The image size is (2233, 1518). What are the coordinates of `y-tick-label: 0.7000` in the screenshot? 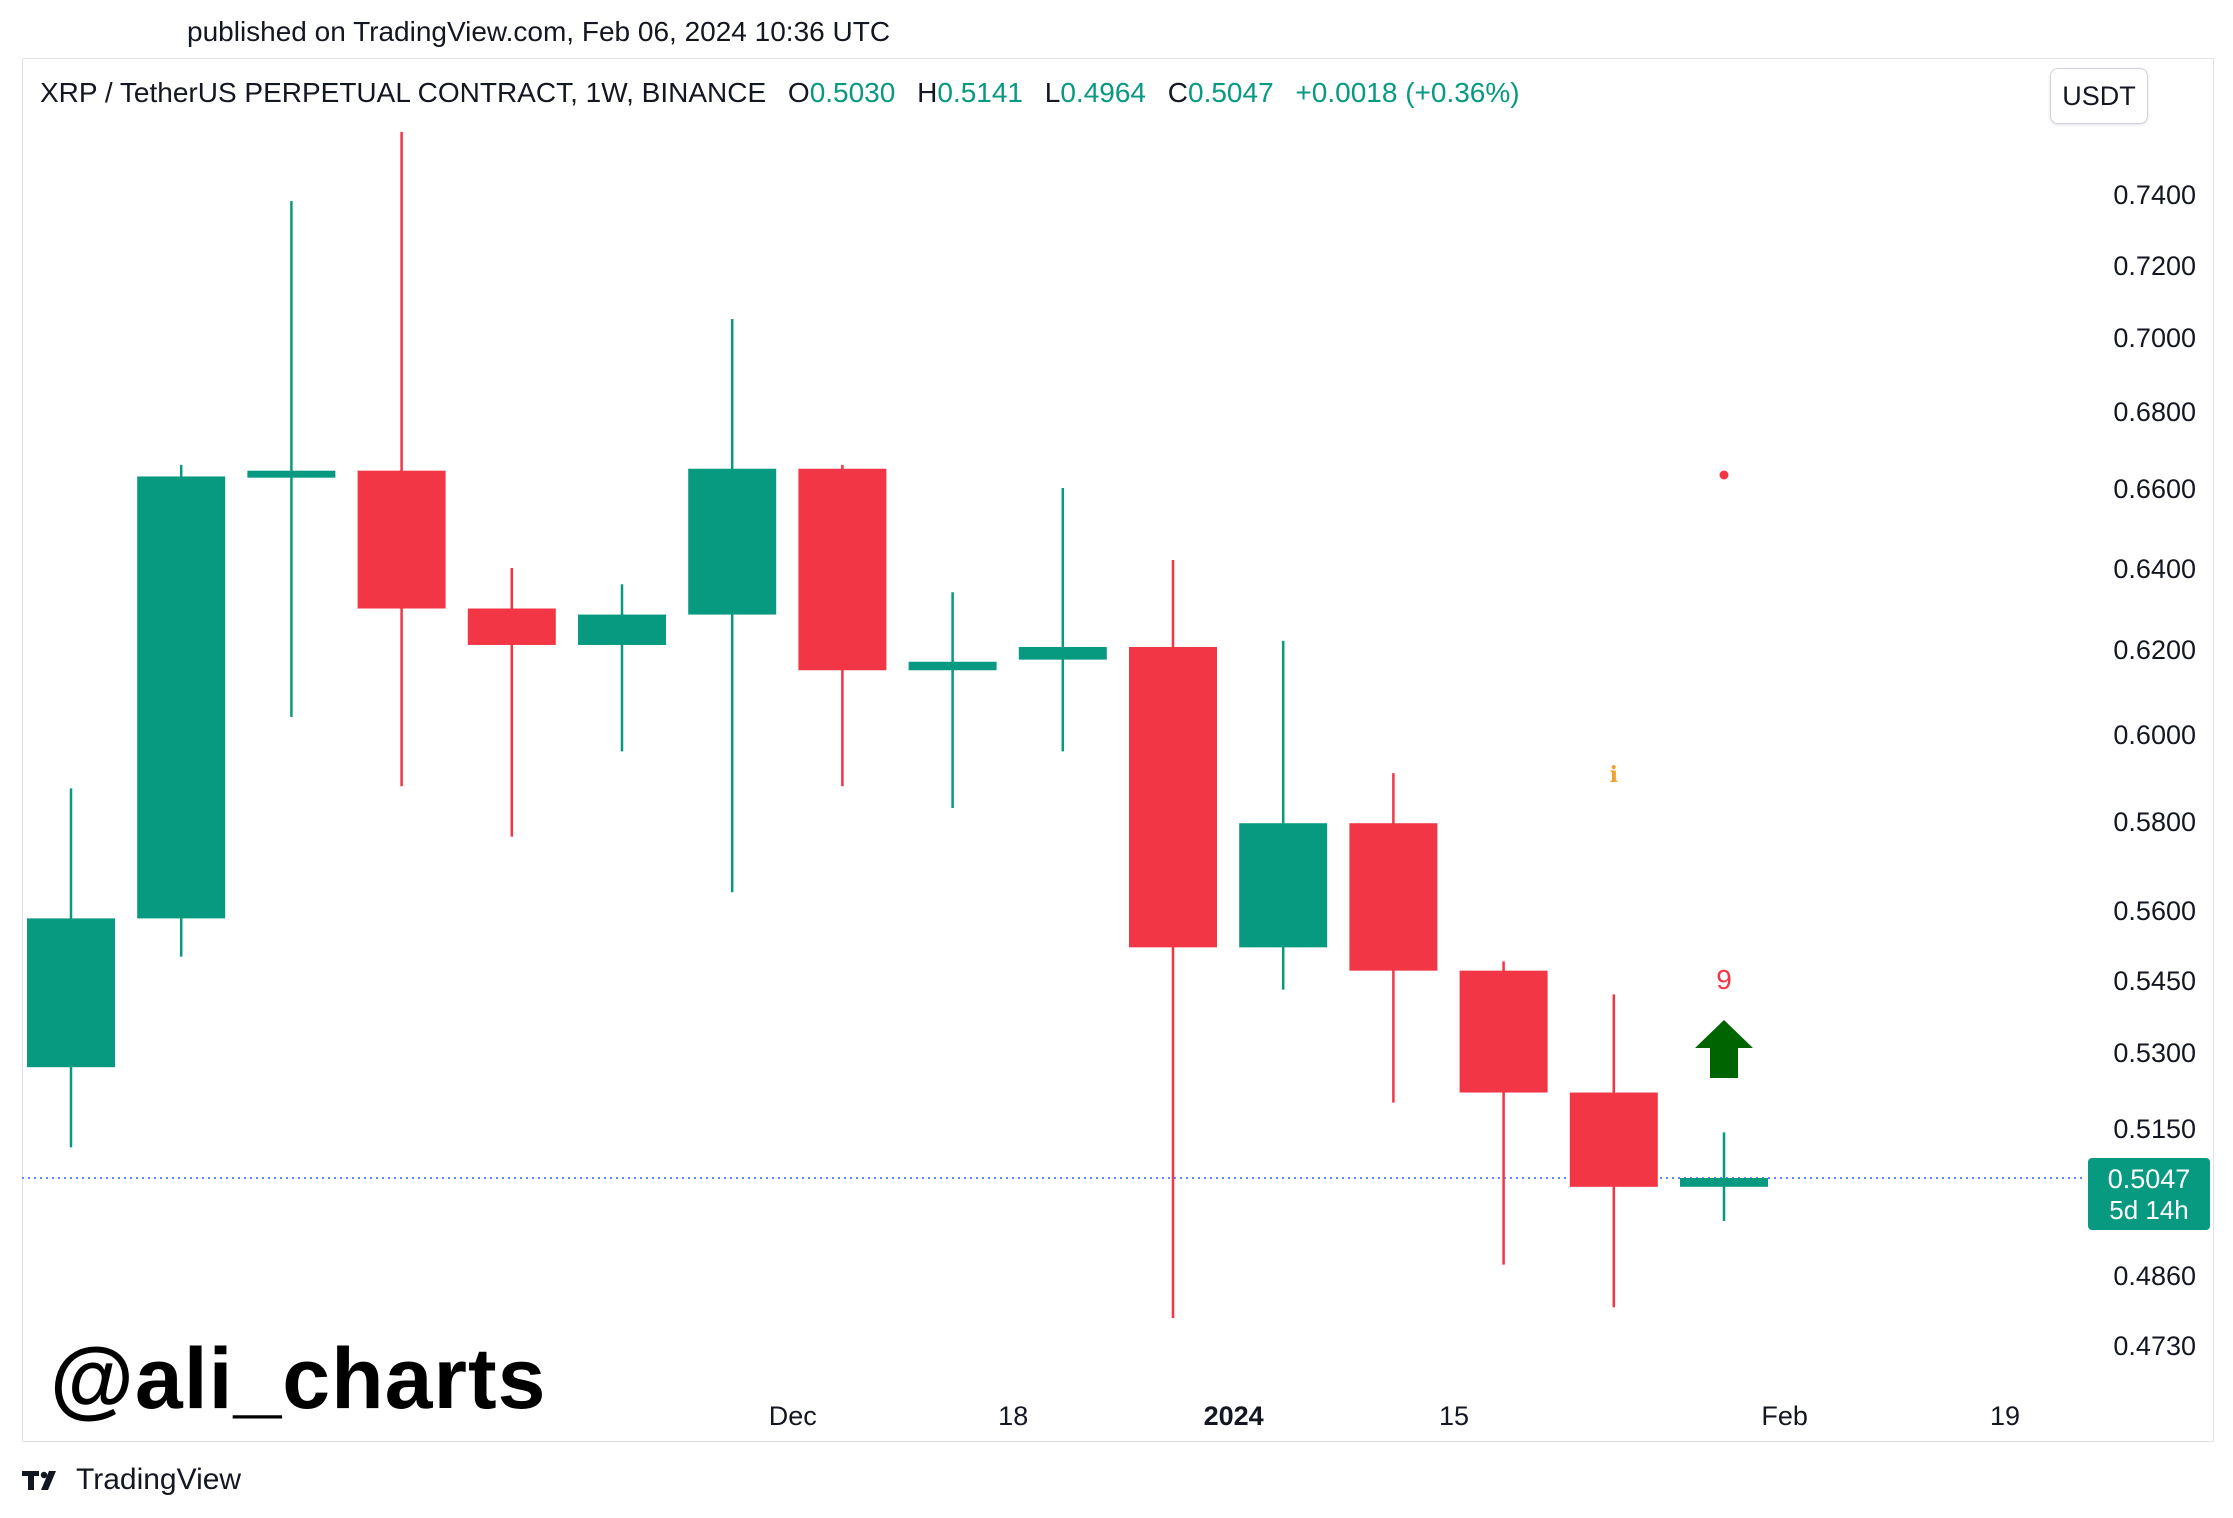 It's located at (2154, 338).